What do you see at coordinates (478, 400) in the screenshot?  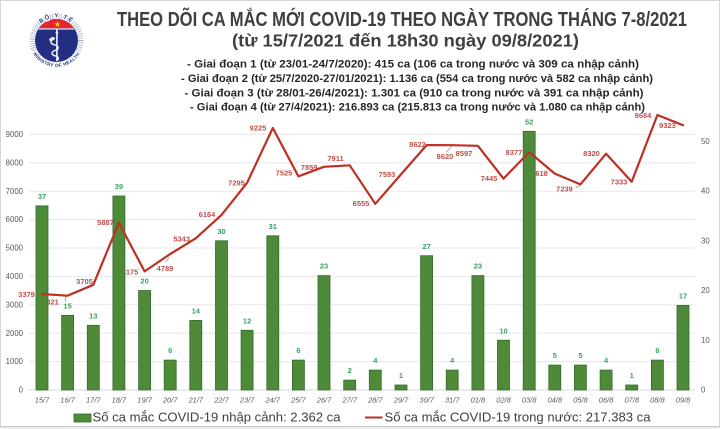 I see `svg-text: 01/8` at bounding box center [478, 400].